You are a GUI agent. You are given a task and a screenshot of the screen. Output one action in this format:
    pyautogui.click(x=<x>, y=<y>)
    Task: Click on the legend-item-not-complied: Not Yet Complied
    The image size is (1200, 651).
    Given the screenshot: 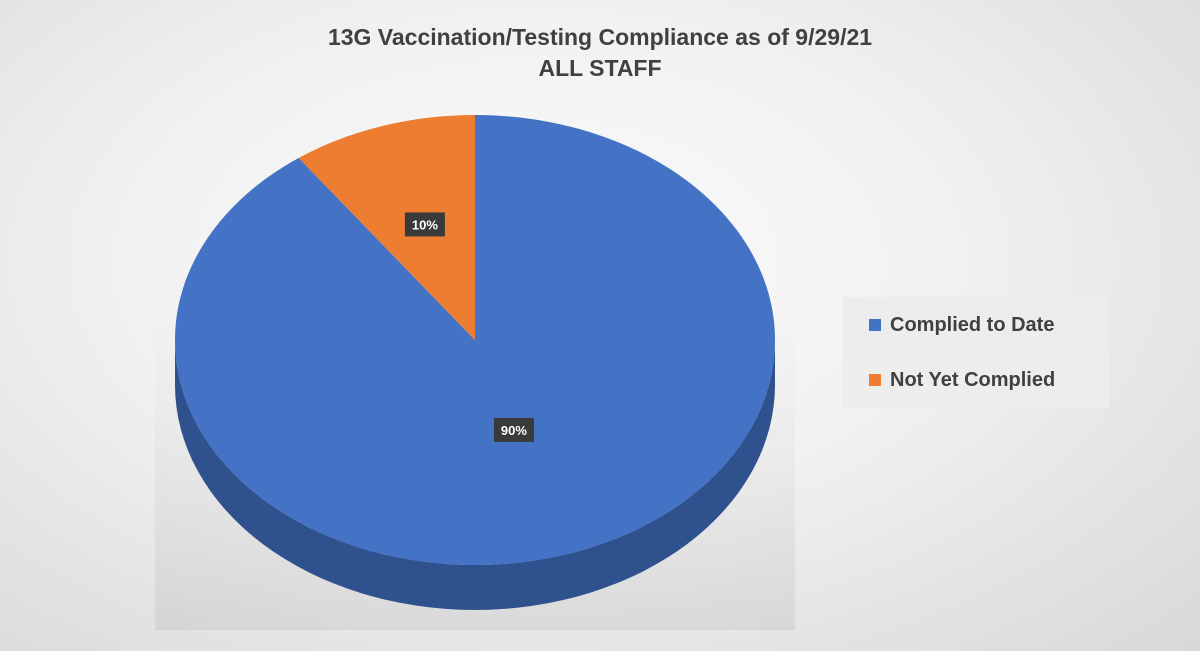 What is the action you would take?
    pyautogui.click(x=989, y=380)
    